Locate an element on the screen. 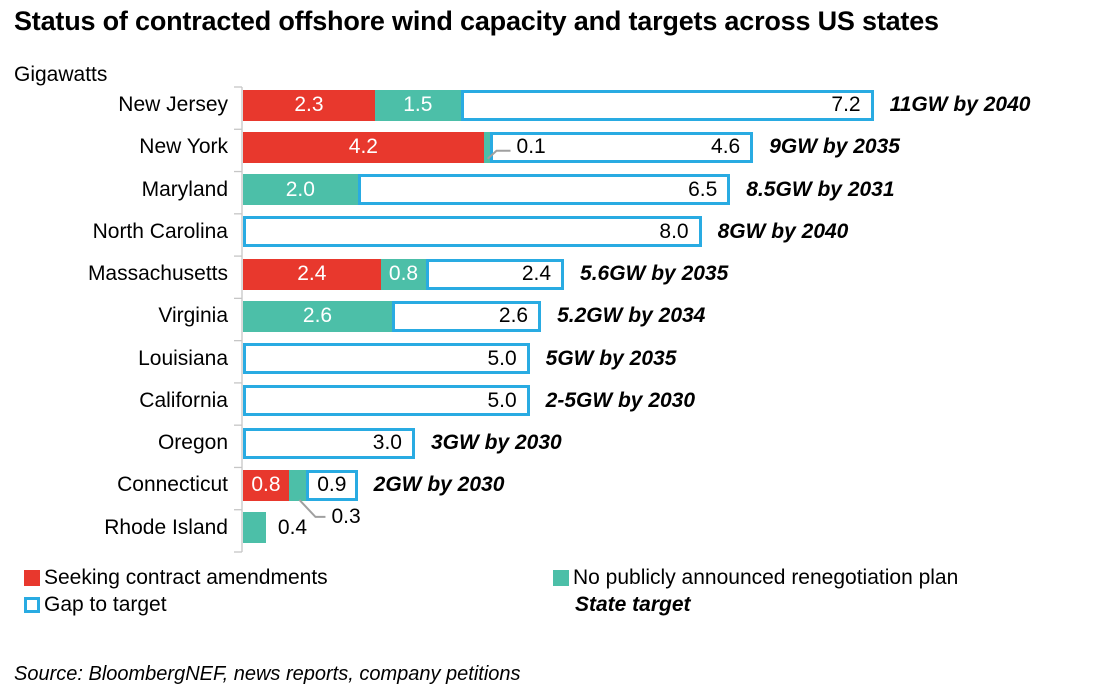  bar-value-label: 6.5 is located at coordinates (703, 189).